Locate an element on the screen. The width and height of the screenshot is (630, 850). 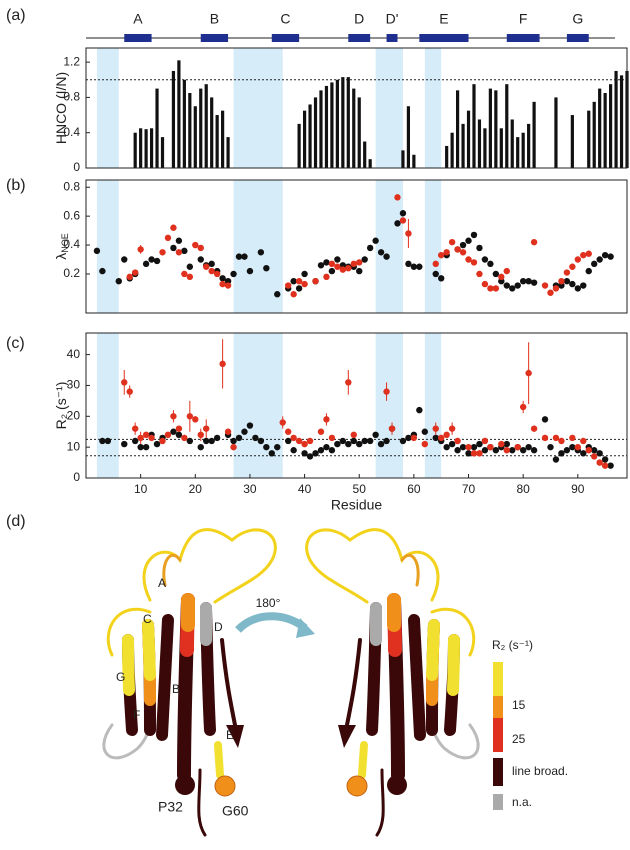
strand-label: F is located at coordinates (136, 715).